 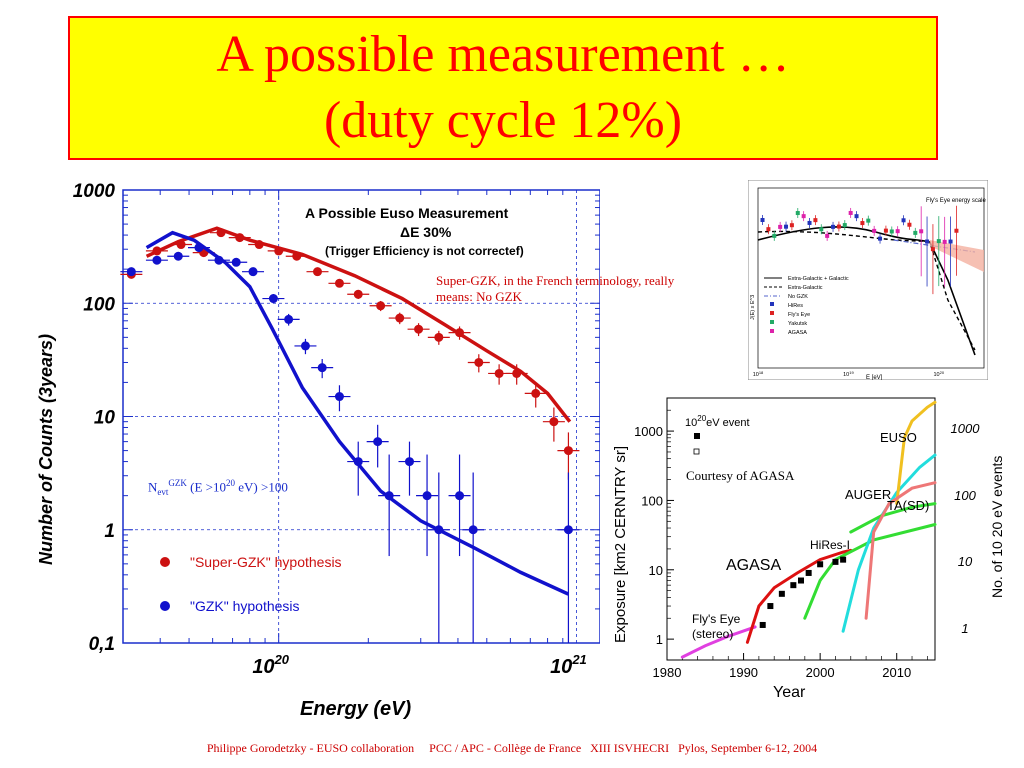 I want to click on exposure-y2-label: No. of 10 20 eV events, so click(x=997, y=527).